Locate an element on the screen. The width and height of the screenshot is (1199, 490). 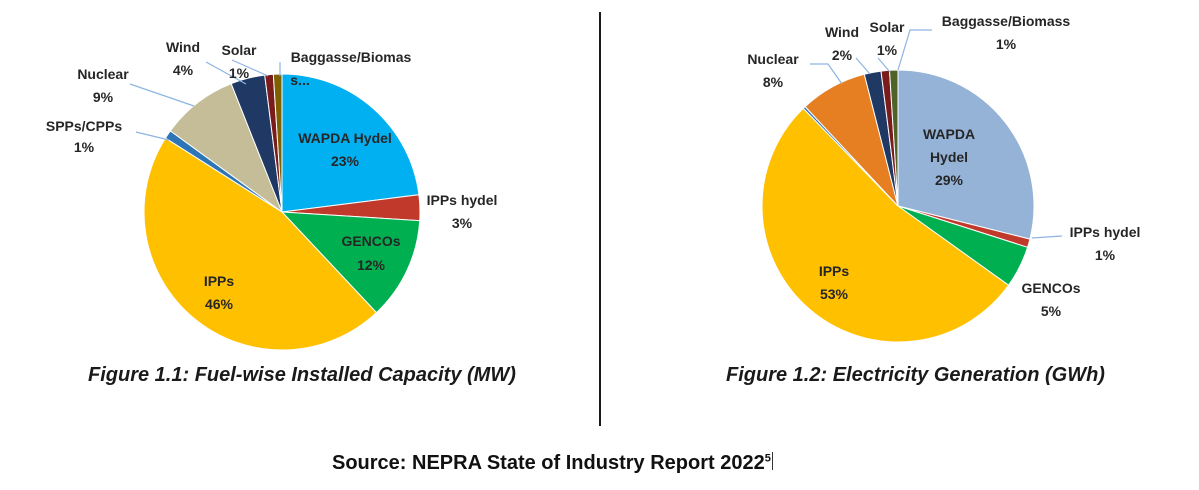
label2-biomass-name: Baggasse/Biomass is located at coordinates (1006, 21).